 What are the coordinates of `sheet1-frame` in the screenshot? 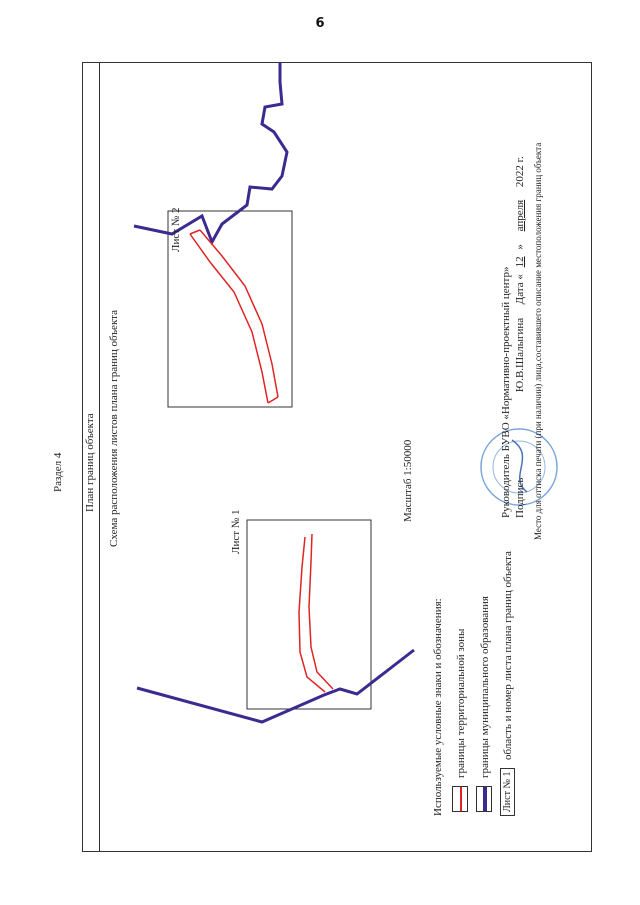 It's located at (309, 614).